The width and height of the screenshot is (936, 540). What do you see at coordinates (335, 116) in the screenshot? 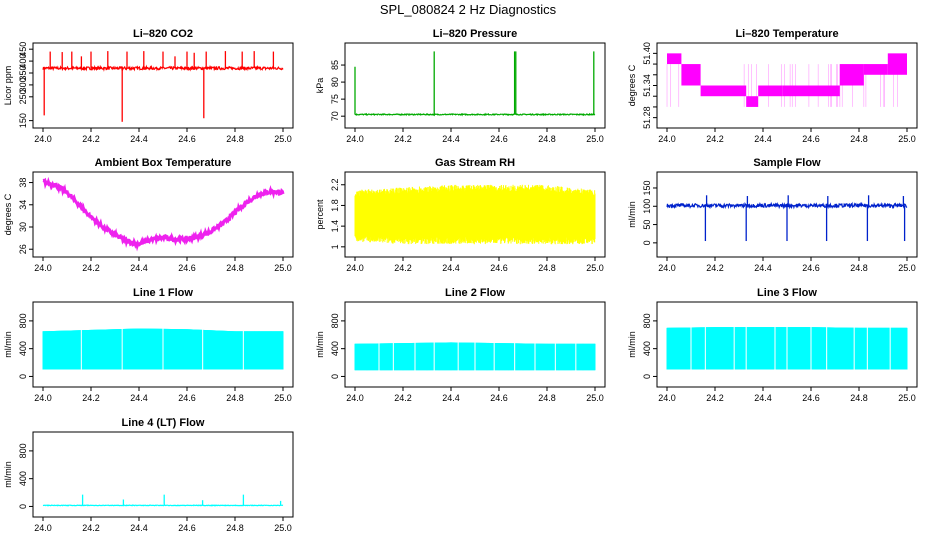
I see `y-tick-label: 70` at bounding box center [335, 116].